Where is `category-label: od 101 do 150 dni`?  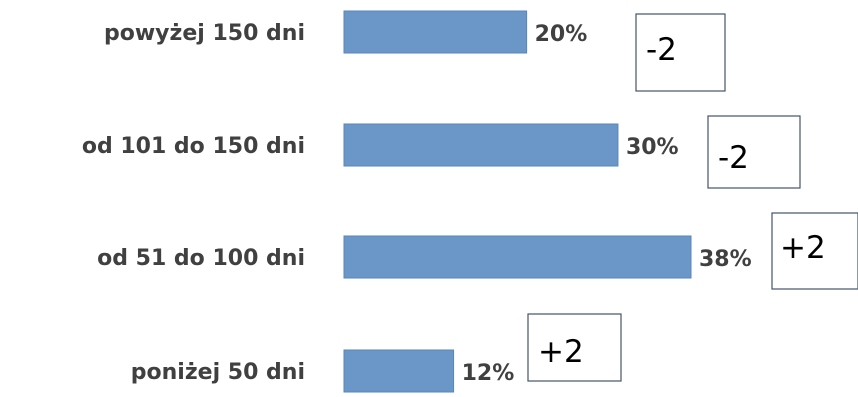 category-label: od 101 do 150 dni is located at coordinates (193, 146).